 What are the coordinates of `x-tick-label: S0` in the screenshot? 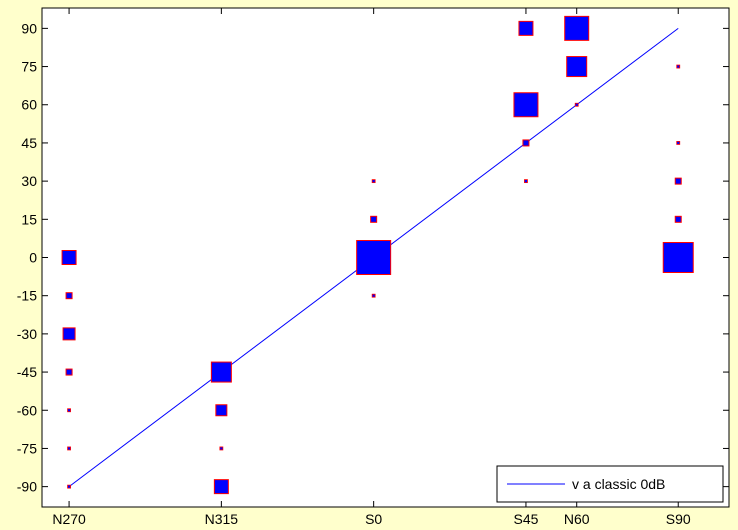 It's located at (373, 519).